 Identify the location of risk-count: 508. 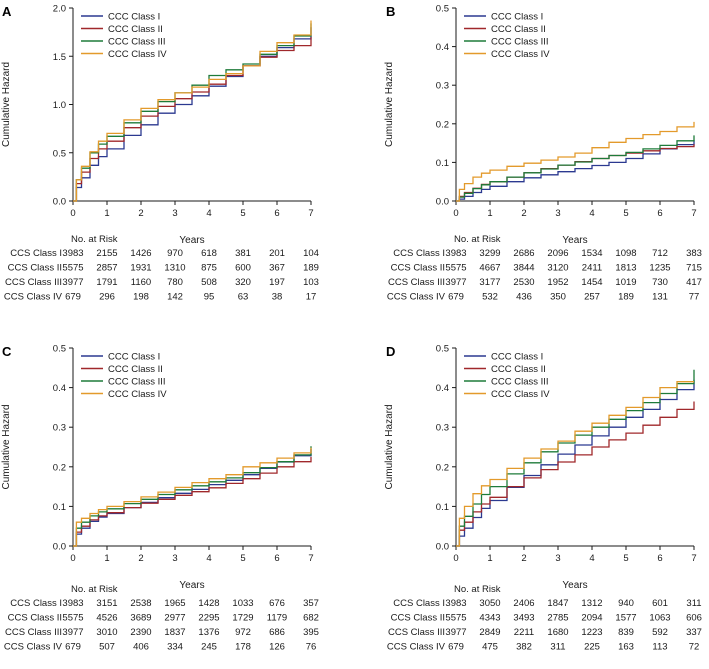
(209, 282).